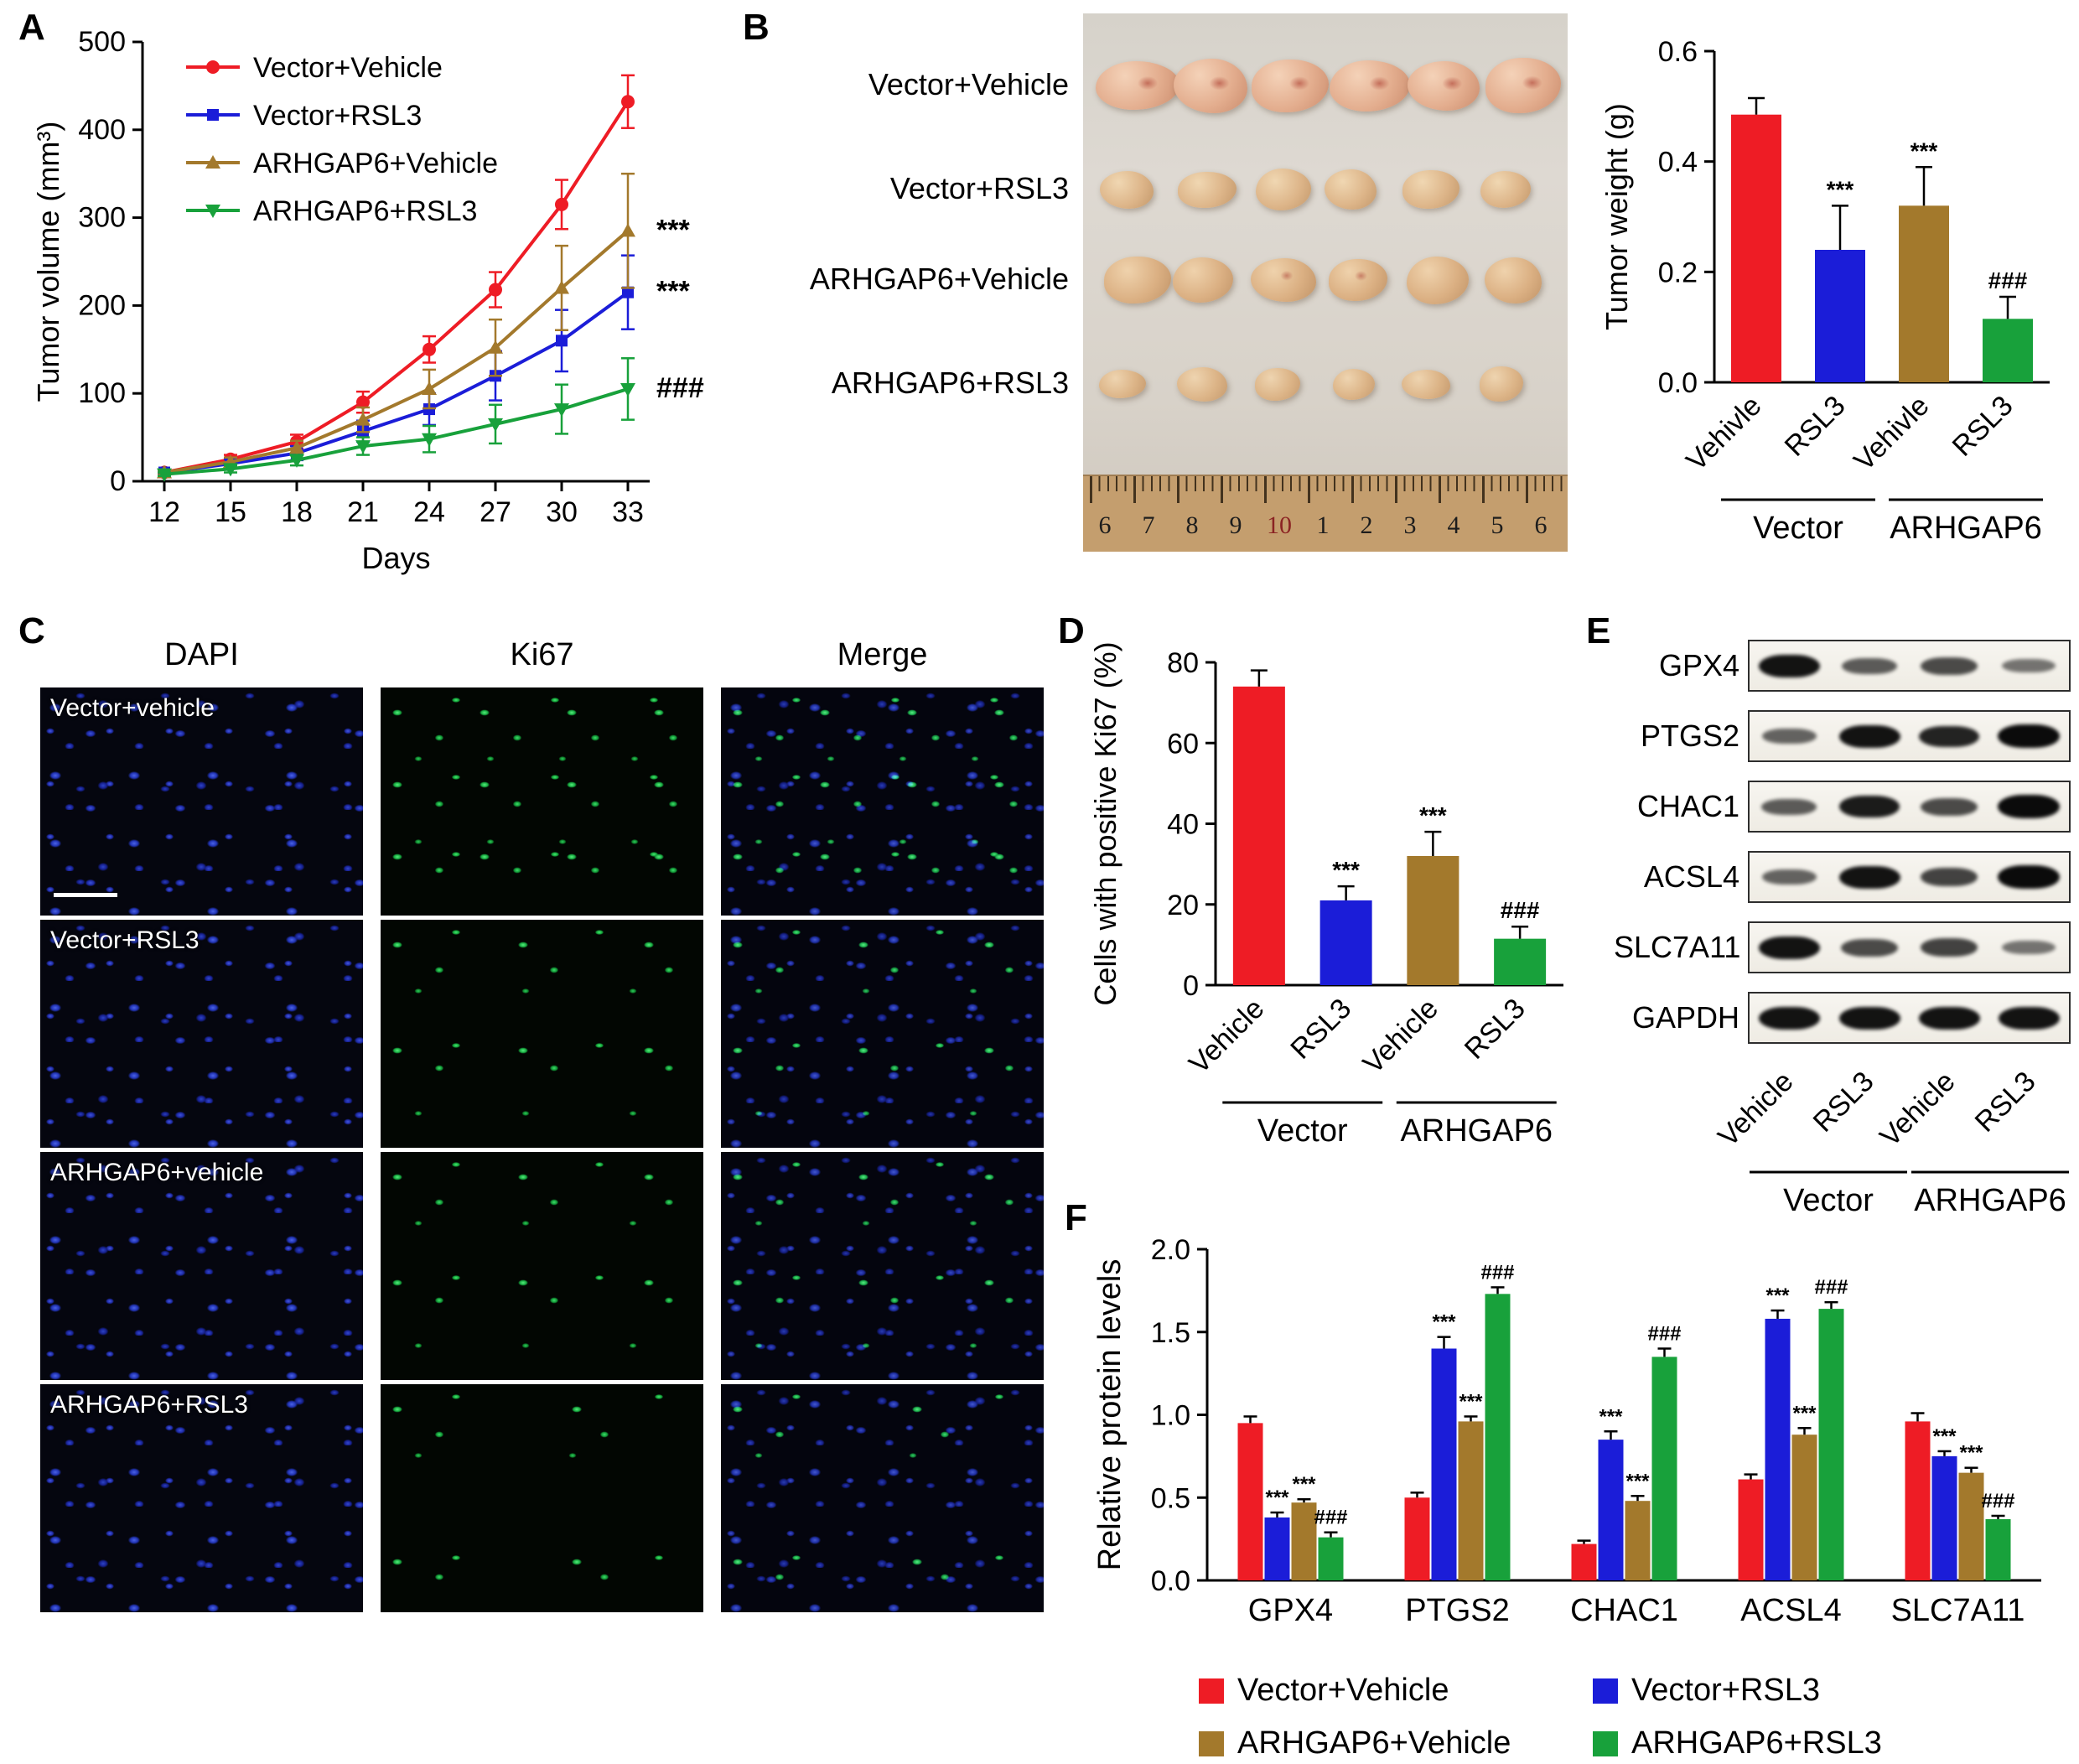 This screenshot has width=2079, height=1764. I want to click on ruler-number: 1, so click(1323, 525).